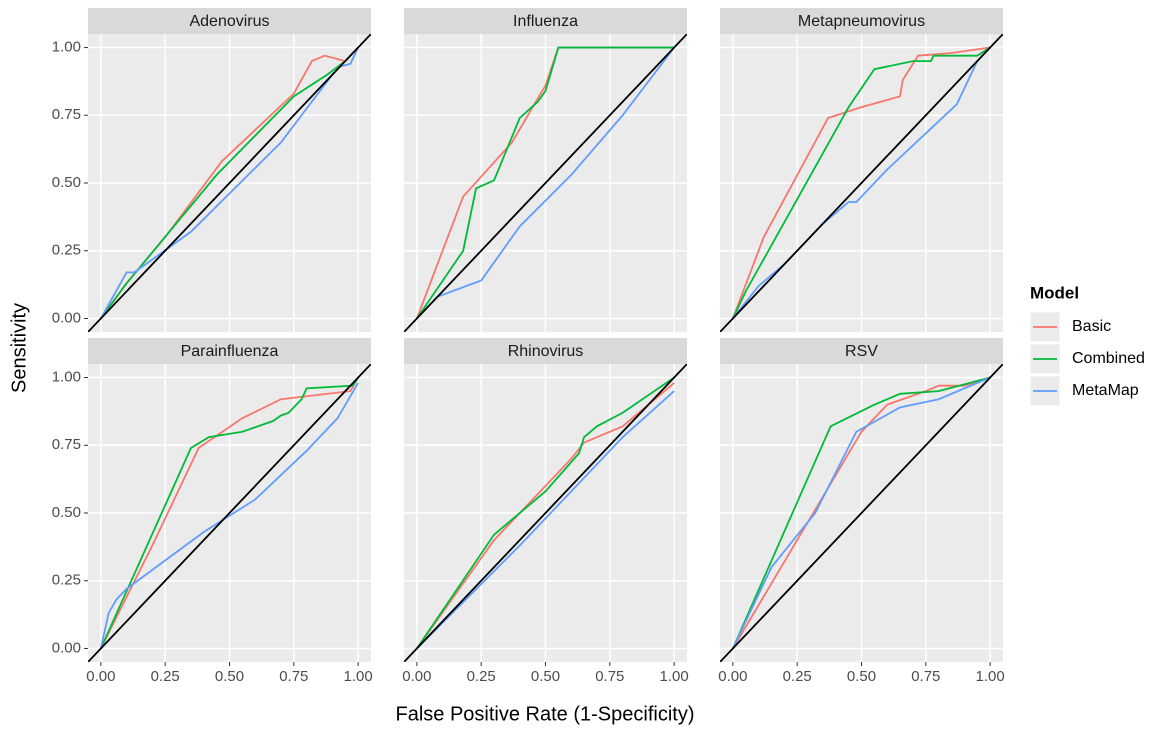 The width and height of the screenshot is (1173, 730). I want to click on strip-label: Metapneumovirus, so click(861, 21).